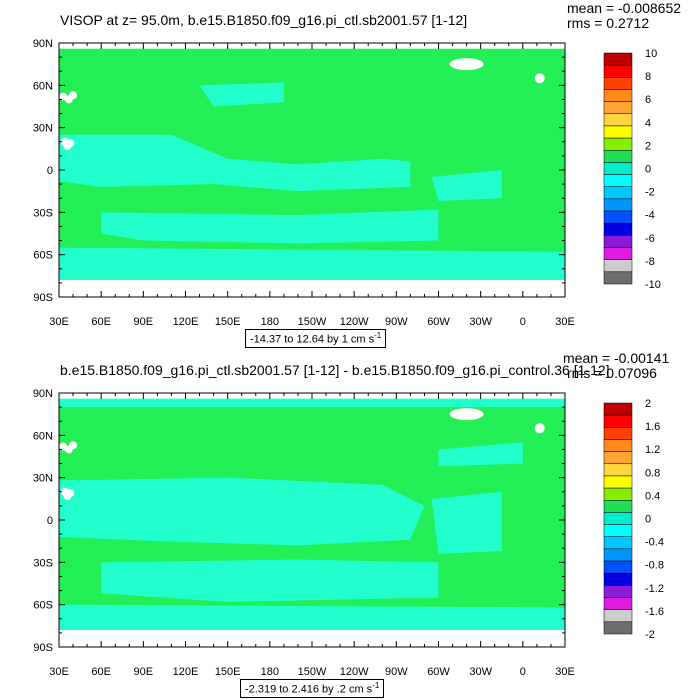 The width and height of the screenshot is (700, 700). What do you see at coordinates (653, 285) in the screenshot?
I see `colorbar-label: -10` at bounding box center [653, 285].